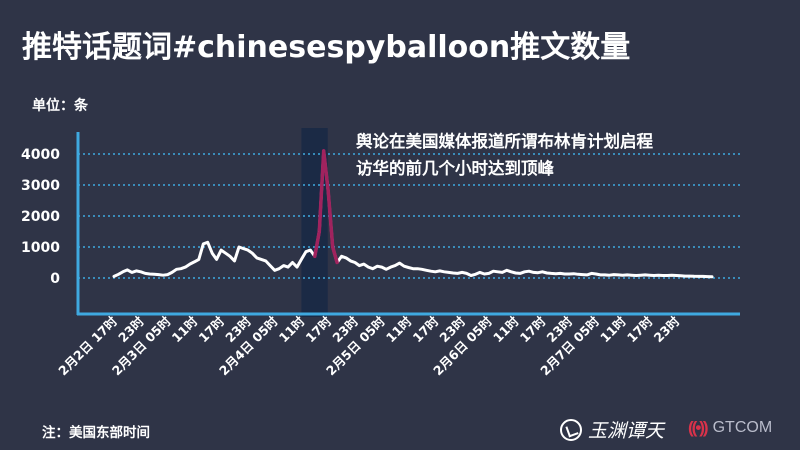 This screenshot has height=450, width=800. Describe the element at coordinates (40, 186) in the screenshot. I see `y-tick-label: 3000` at that location.